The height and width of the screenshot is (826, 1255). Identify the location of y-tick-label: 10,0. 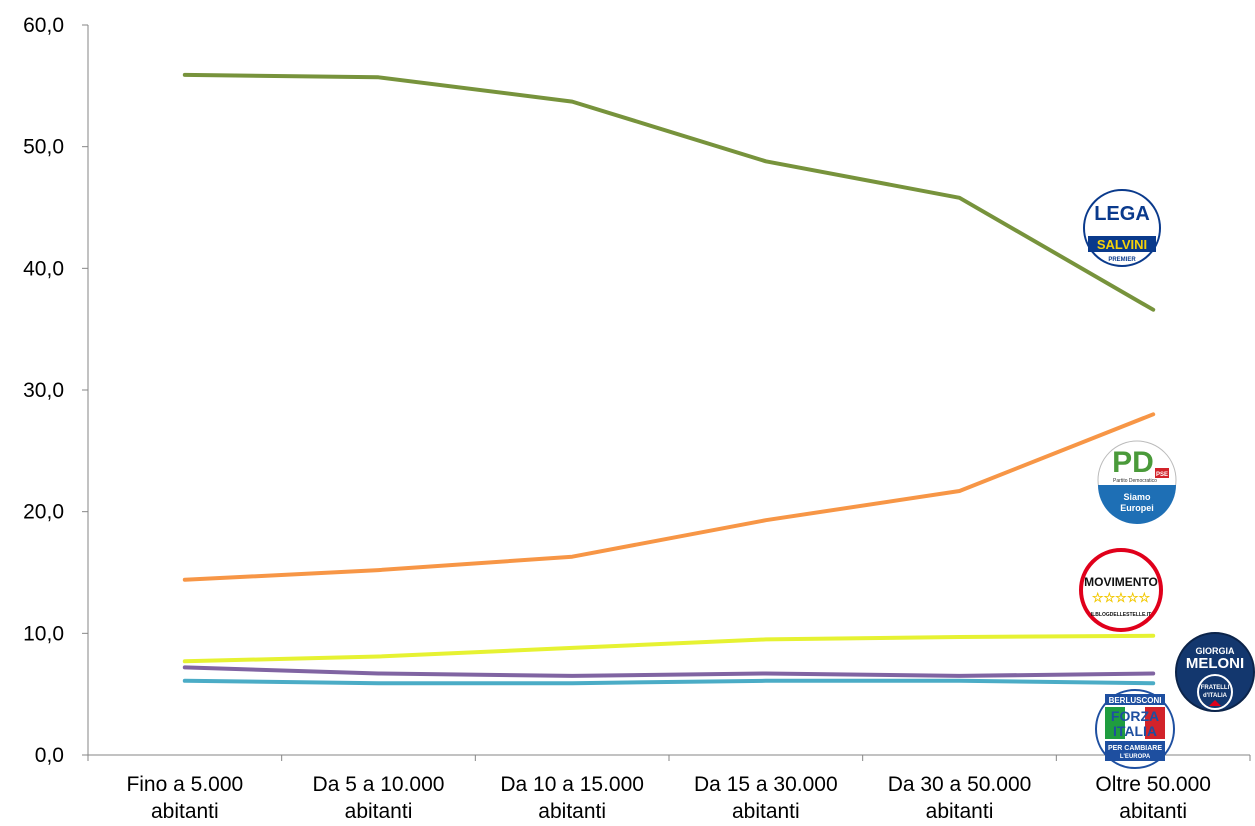
(43, 633).